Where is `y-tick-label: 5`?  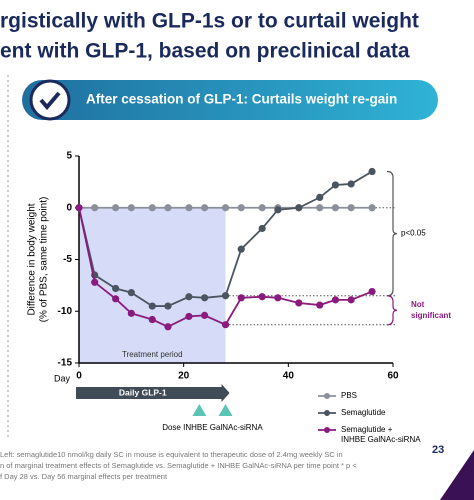
y-tick-label: 5 is located at coordinates (69, 156).